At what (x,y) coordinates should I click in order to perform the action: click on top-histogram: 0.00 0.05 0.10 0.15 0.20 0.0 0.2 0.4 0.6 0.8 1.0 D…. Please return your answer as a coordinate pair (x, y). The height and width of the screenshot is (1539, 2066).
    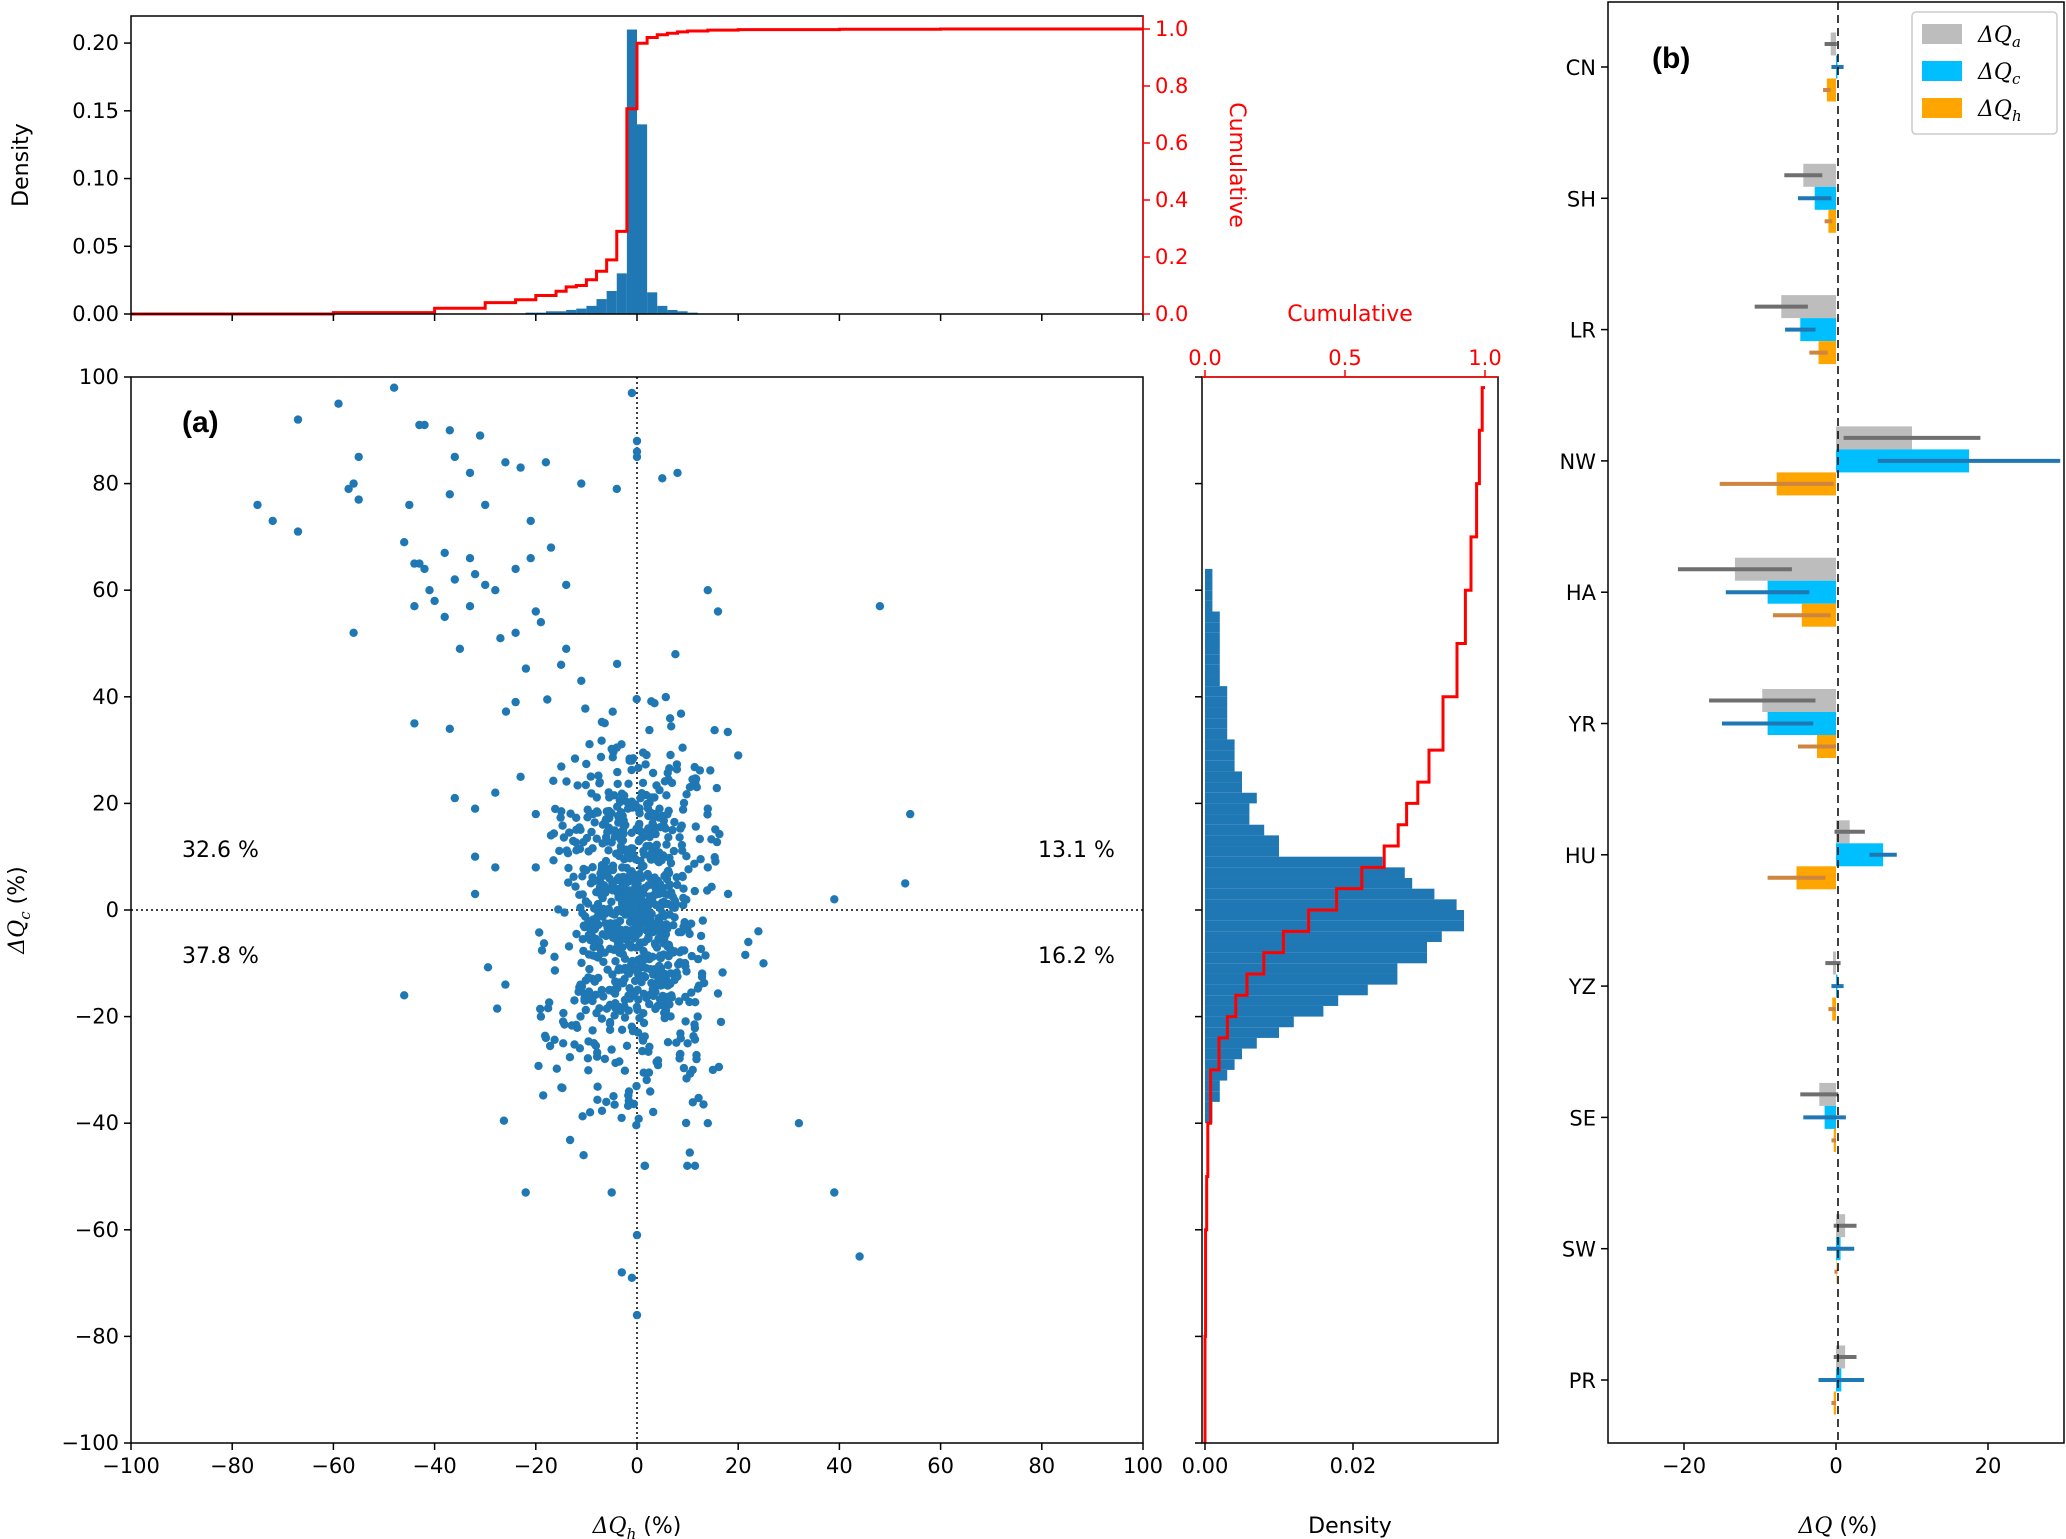
    Looking at the image, I should click on (629, 170).